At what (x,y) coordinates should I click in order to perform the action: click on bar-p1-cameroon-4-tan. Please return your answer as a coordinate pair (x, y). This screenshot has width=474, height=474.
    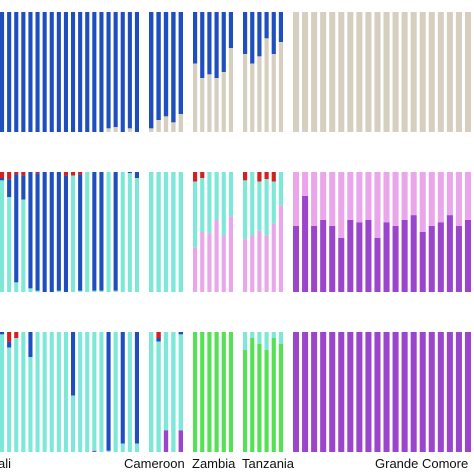
    Looking at the image, I should click on (173, 127).